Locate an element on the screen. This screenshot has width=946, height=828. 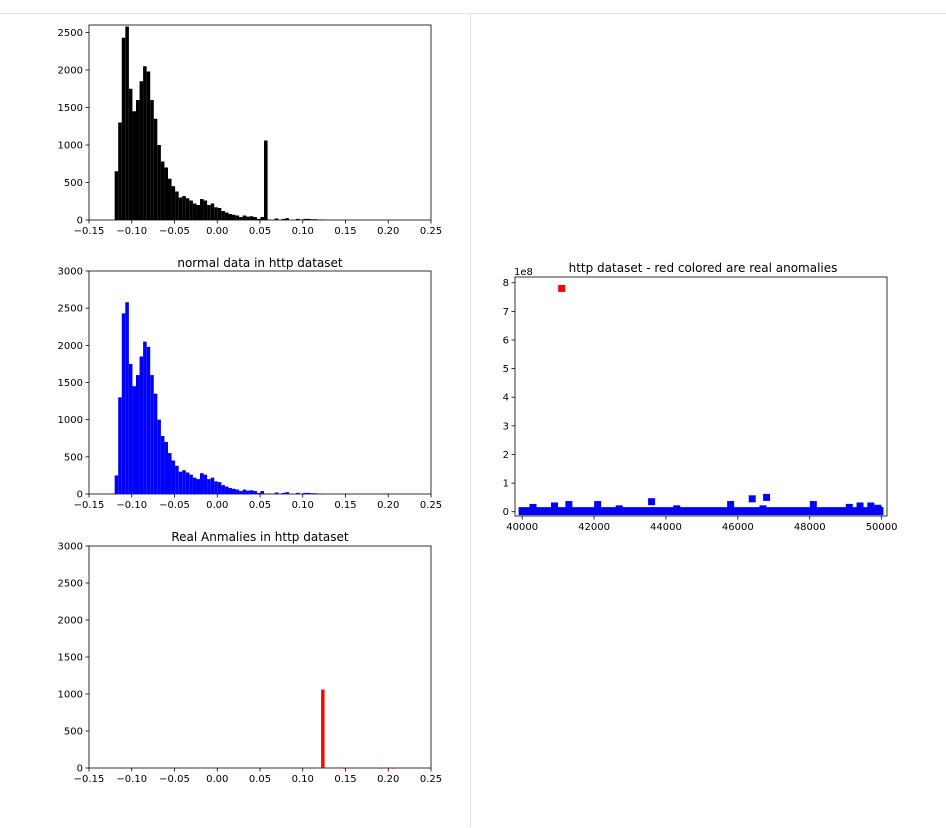
plot-frame is located at coordinates (260, 657).